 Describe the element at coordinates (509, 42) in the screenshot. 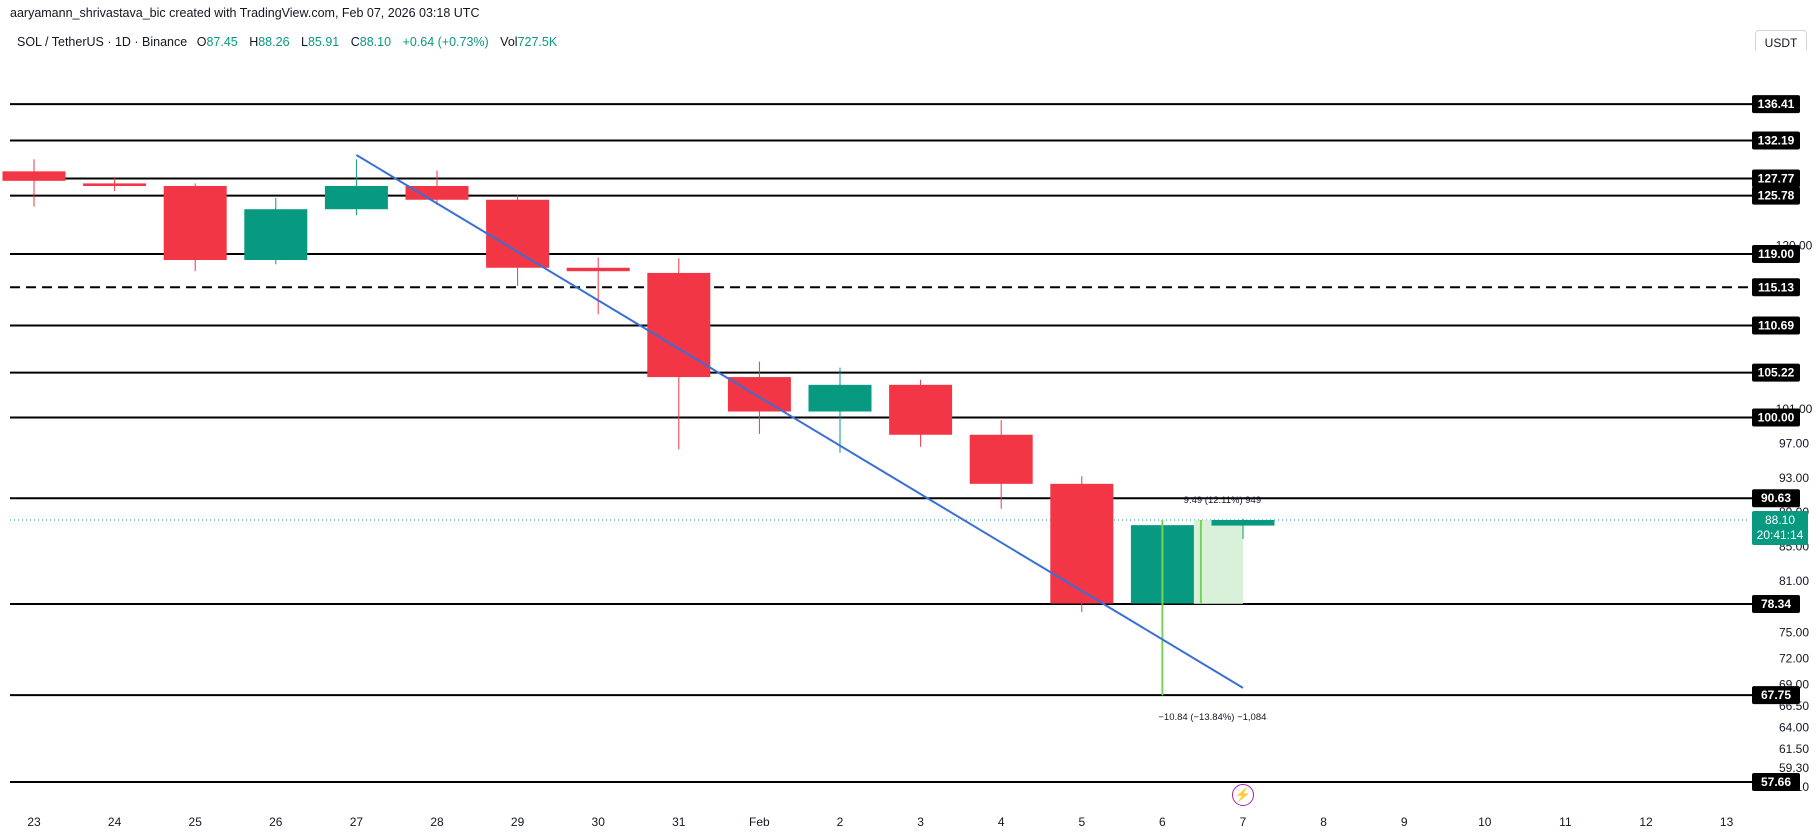

I see `volume-label: Vol` at that location.